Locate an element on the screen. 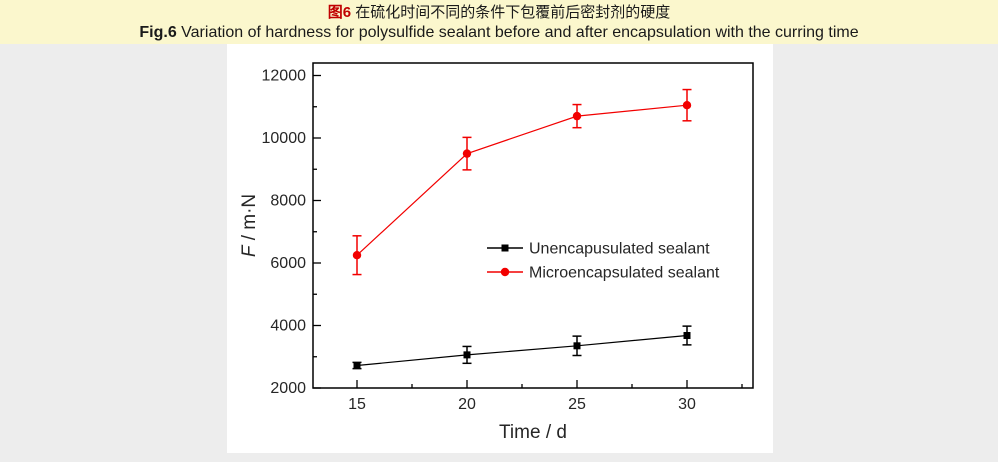 The height and width of the screenshot is (462, 998). y-tick-label: 12000 is located at coordinates (284, 76).